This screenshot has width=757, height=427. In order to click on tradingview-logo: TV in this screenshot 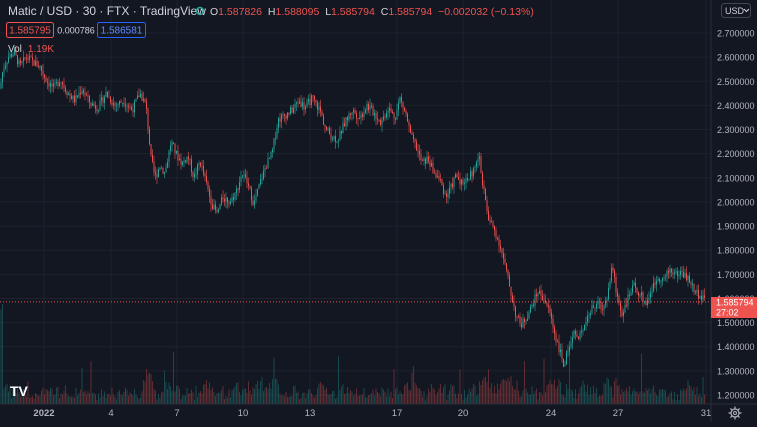, I will do `click(19, 391)`.